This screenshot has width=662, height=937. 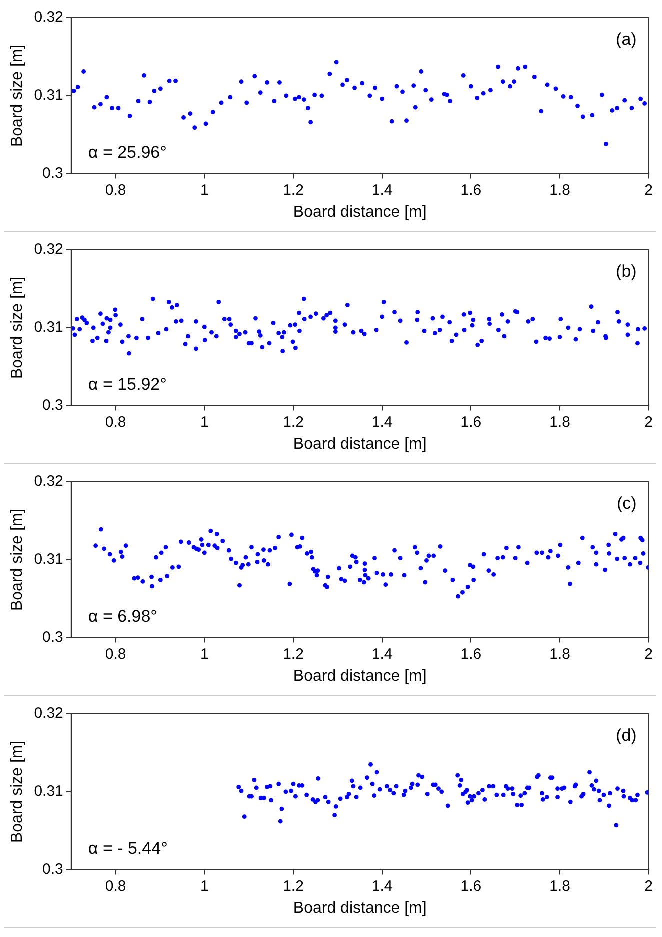 What do you see at coordinates (626, 40) in the screenshot?
I see `annotation: (a)` at bounding box center [626, 40].